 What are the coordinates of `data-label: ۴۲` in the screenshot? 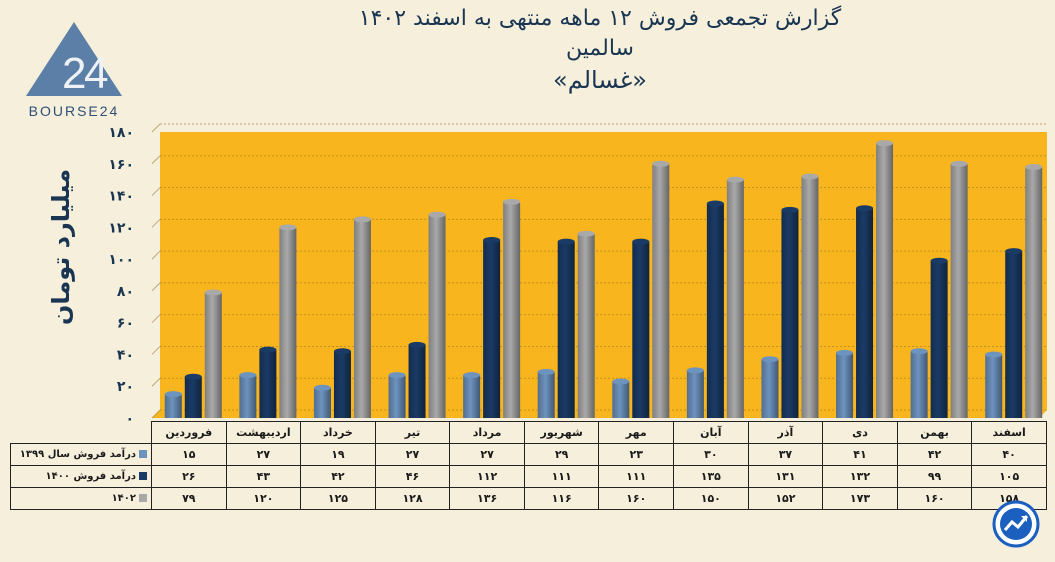 It's located at (338, 476).